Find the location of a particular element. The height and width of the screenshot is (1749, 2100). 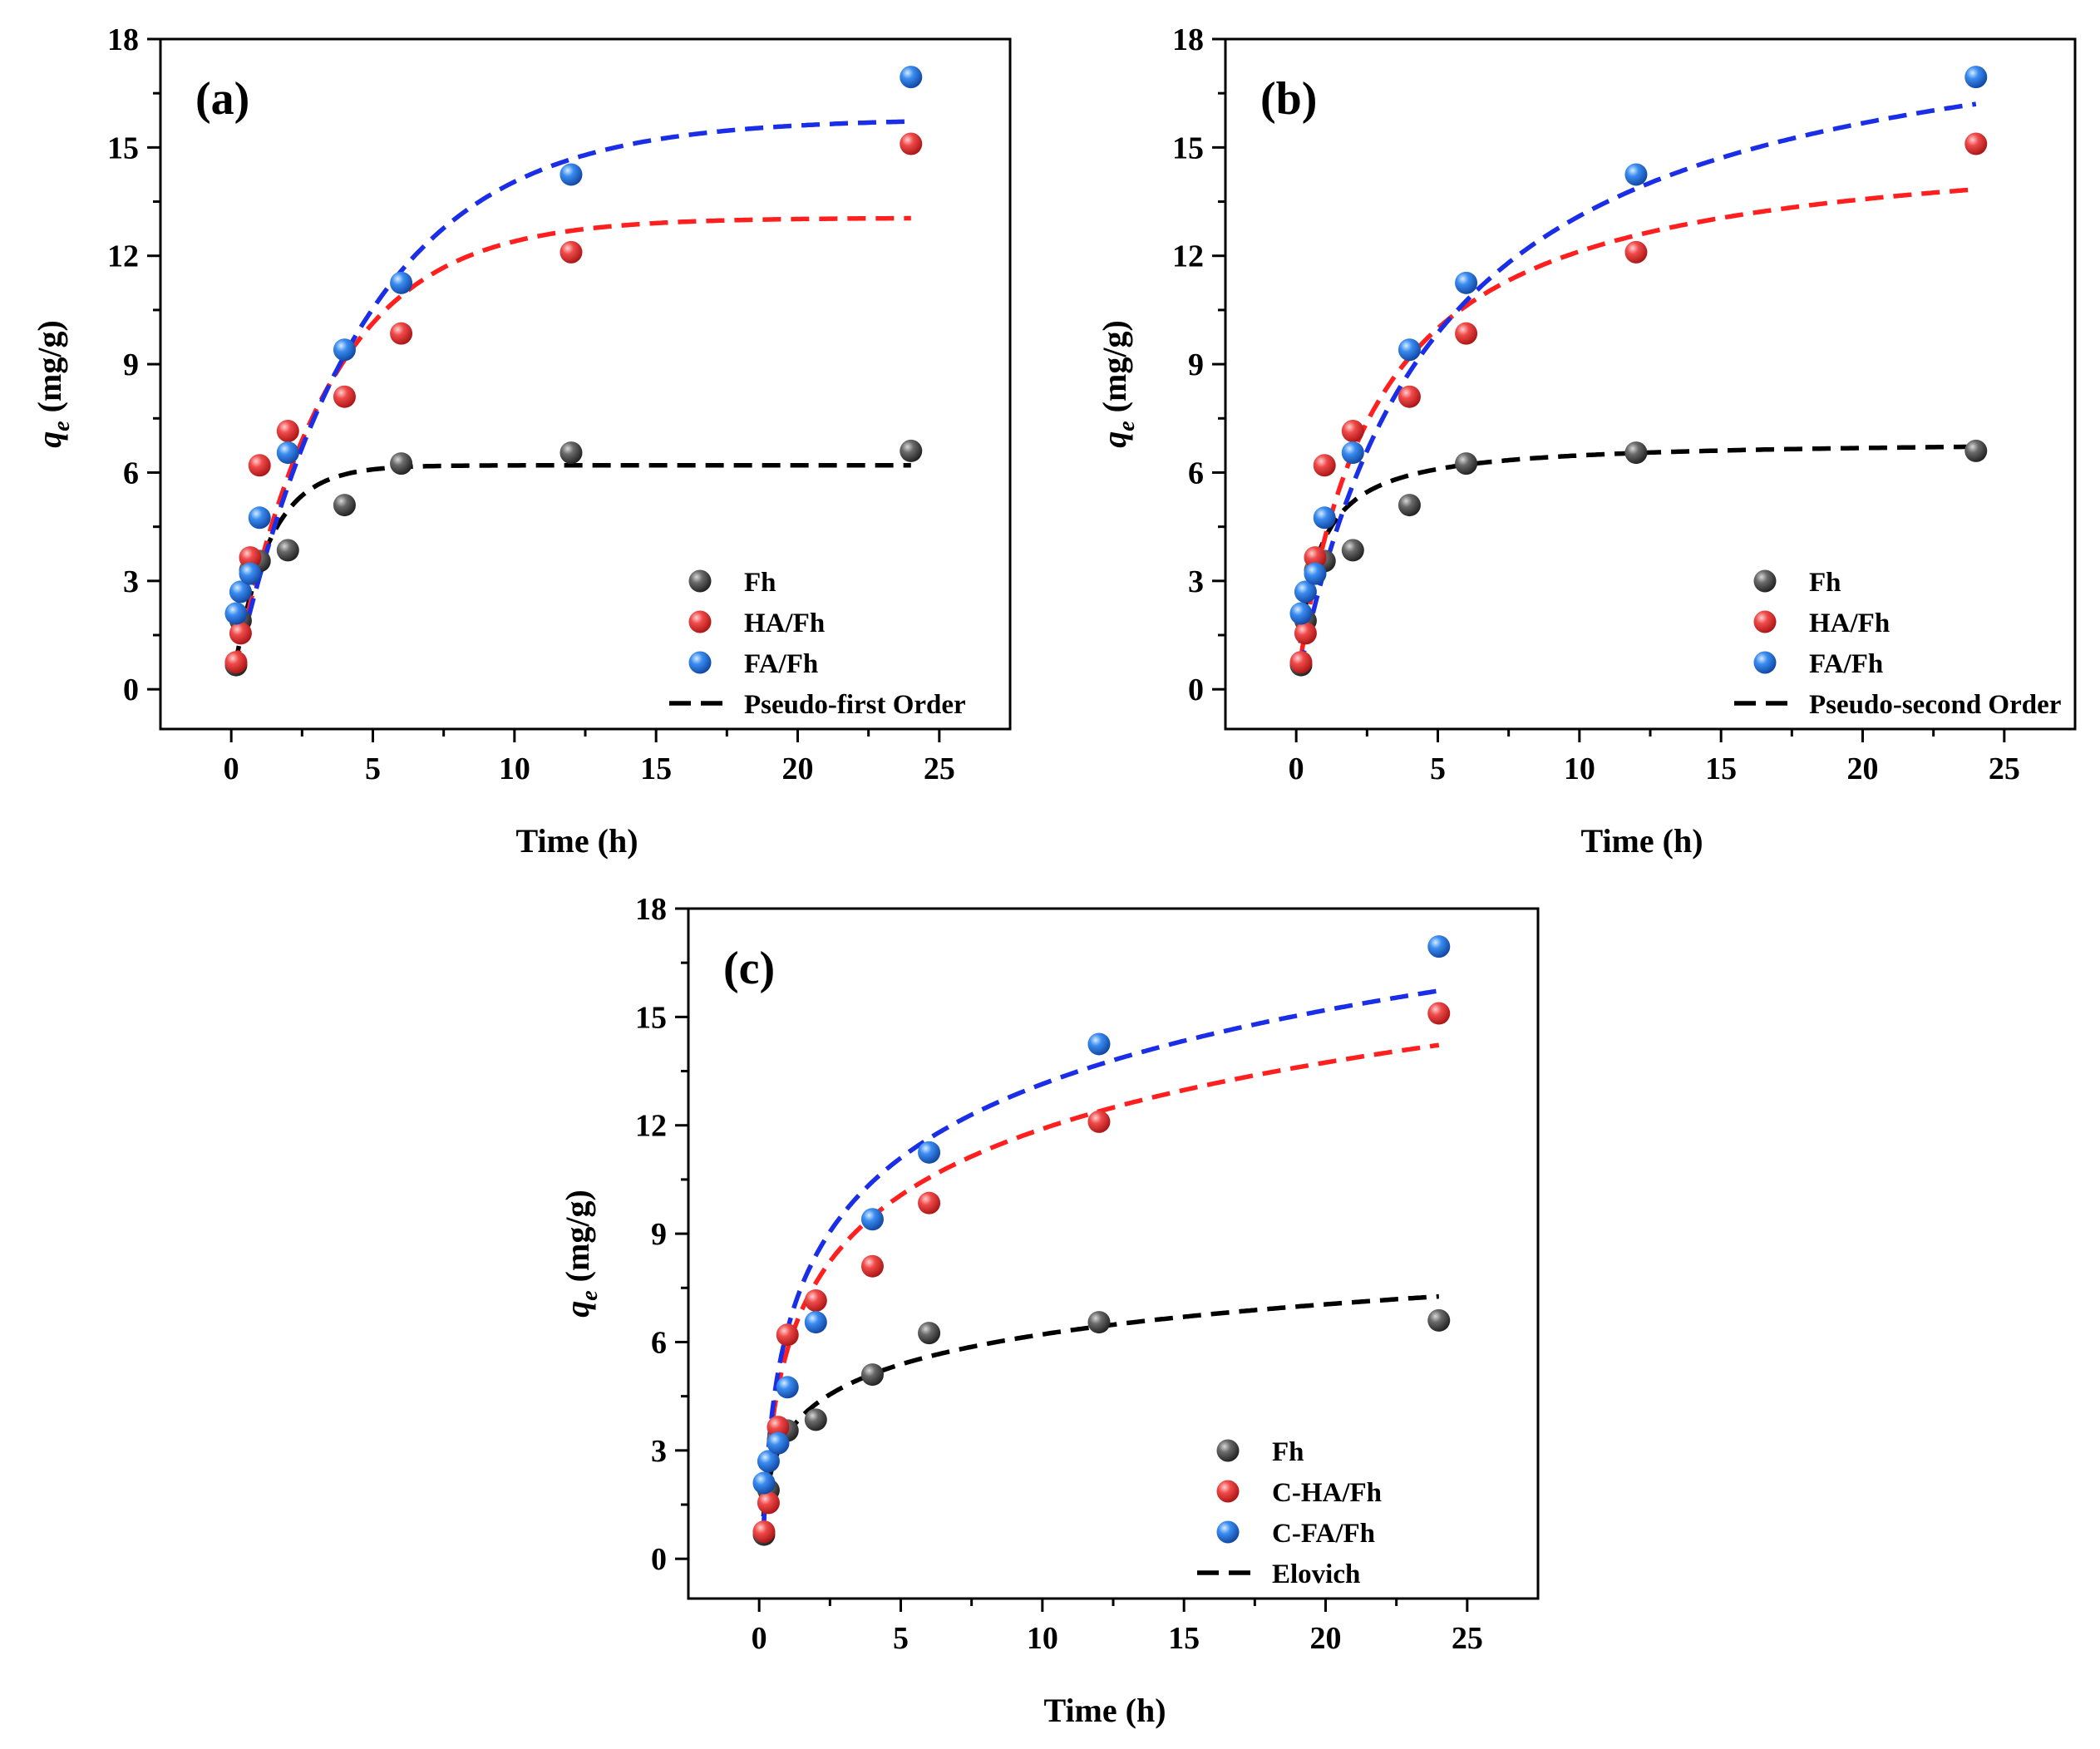

x-tick-label: 5 is located at coordinates (373, 769).